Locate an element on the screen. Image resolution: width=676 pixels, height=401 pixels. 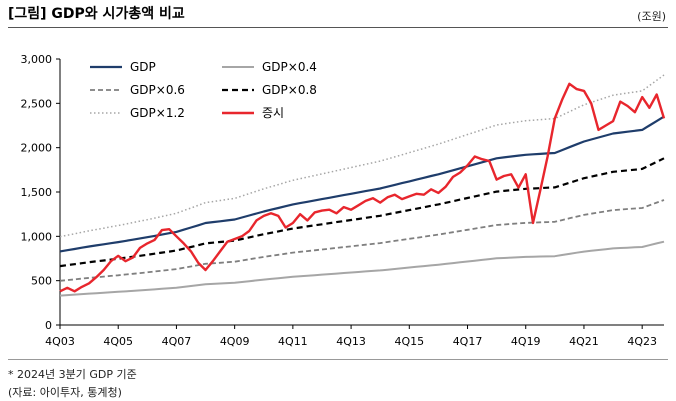
x-tick-label: 4Q15 is located at coordinates (409, 341).